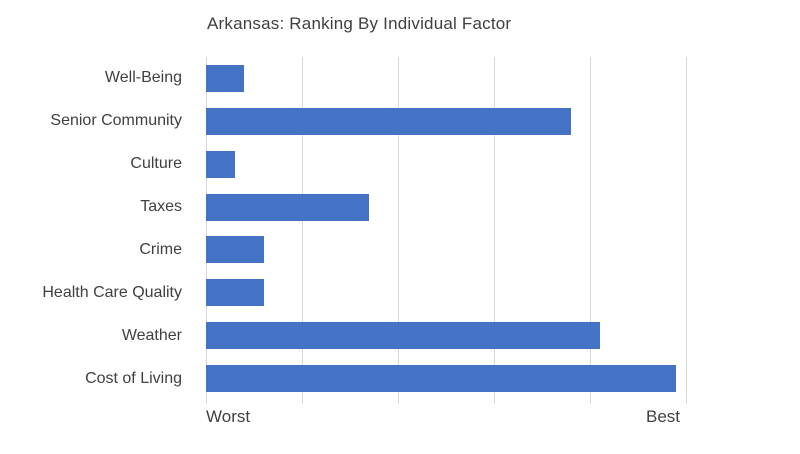 The height and width of the screenshot is (454, 800). What do you see at coordinates (143, 78) in the screenshot?
I see `category-label: Well-Being` at bounding box center [143, 78].